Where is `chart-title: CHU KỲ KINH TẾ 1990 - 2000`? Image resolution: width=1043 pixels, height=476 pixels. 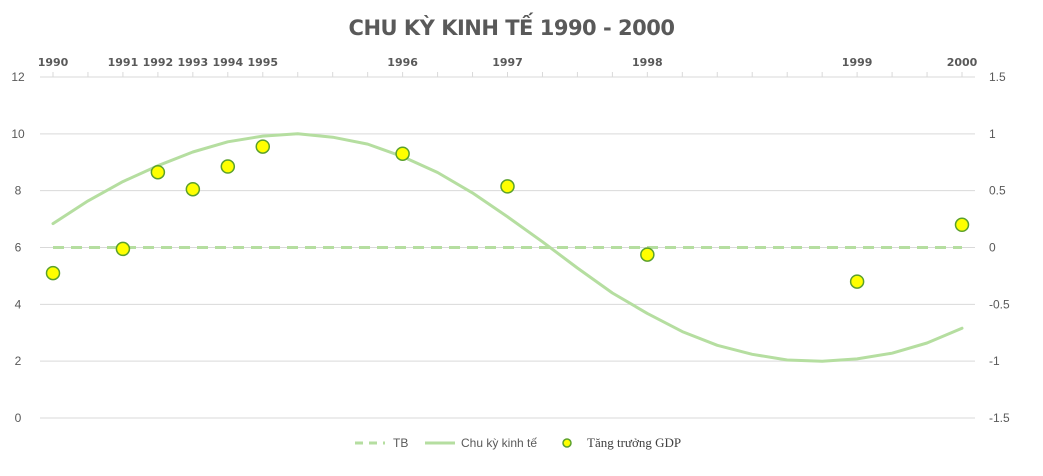
chart-title: CHU KỲ KINH TẾ 1990 - 2000 is located at coordinates (511, 28).